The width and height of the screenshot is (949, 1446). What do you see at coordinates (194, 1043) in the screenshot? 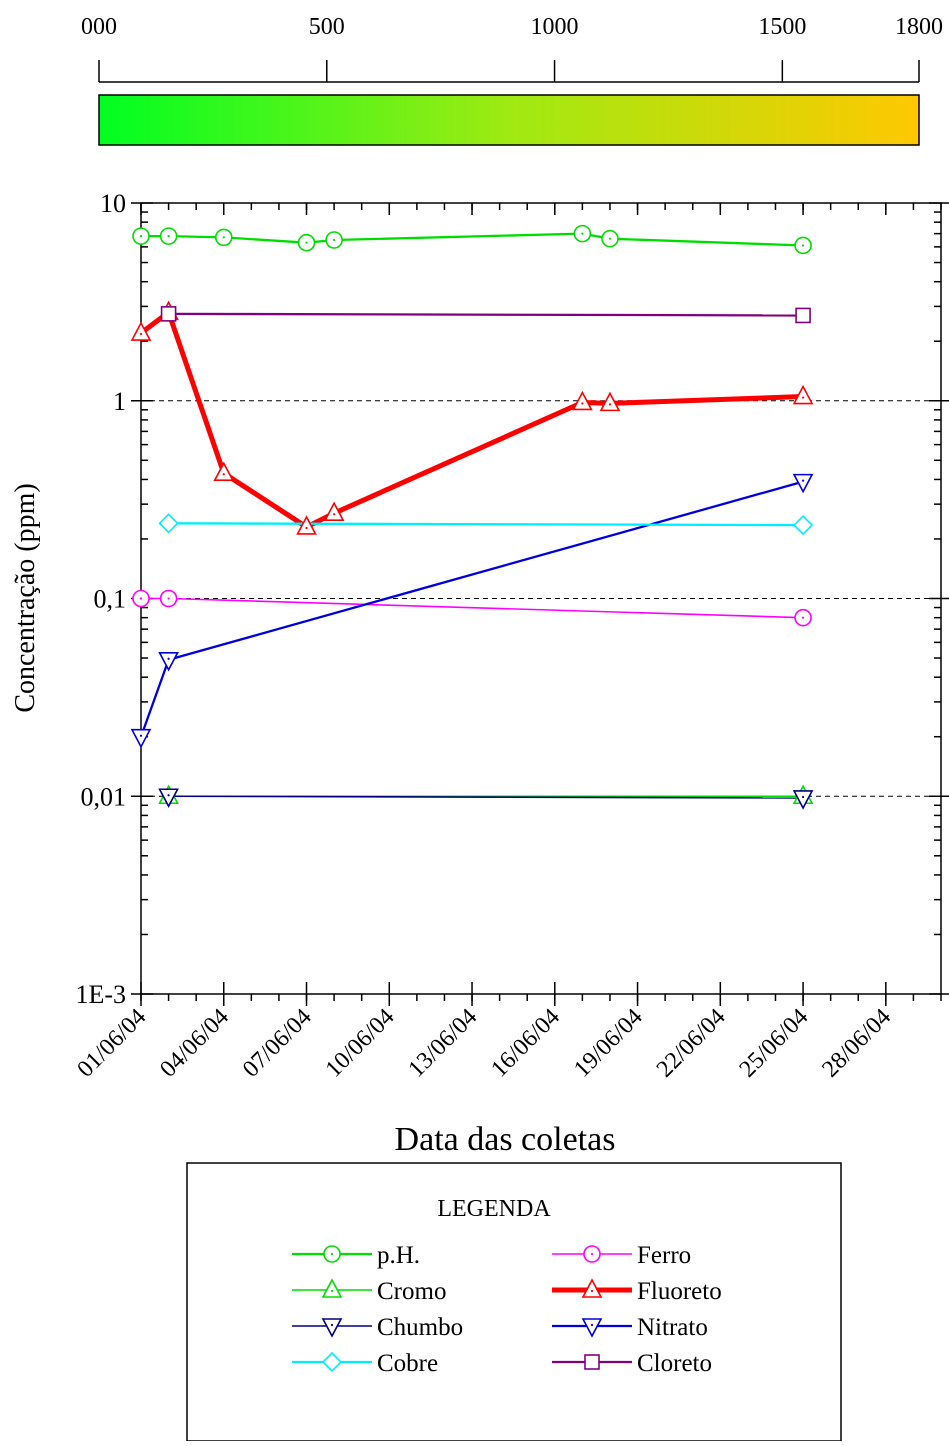
I see `x-tick-label: 04/06/04` at bounding box center [194, 1043].